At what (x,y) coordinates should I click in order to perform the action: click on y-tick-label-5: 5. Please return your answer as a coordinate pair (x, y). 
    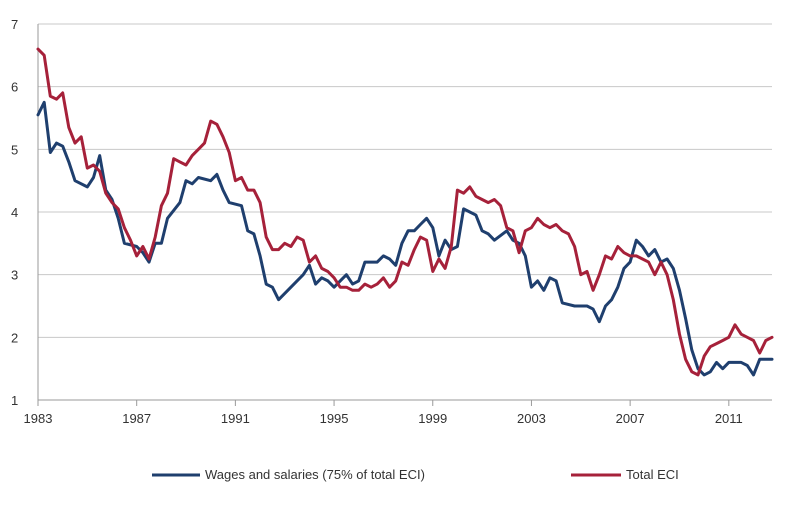
    Looking at the image, I should click on (14, 149).